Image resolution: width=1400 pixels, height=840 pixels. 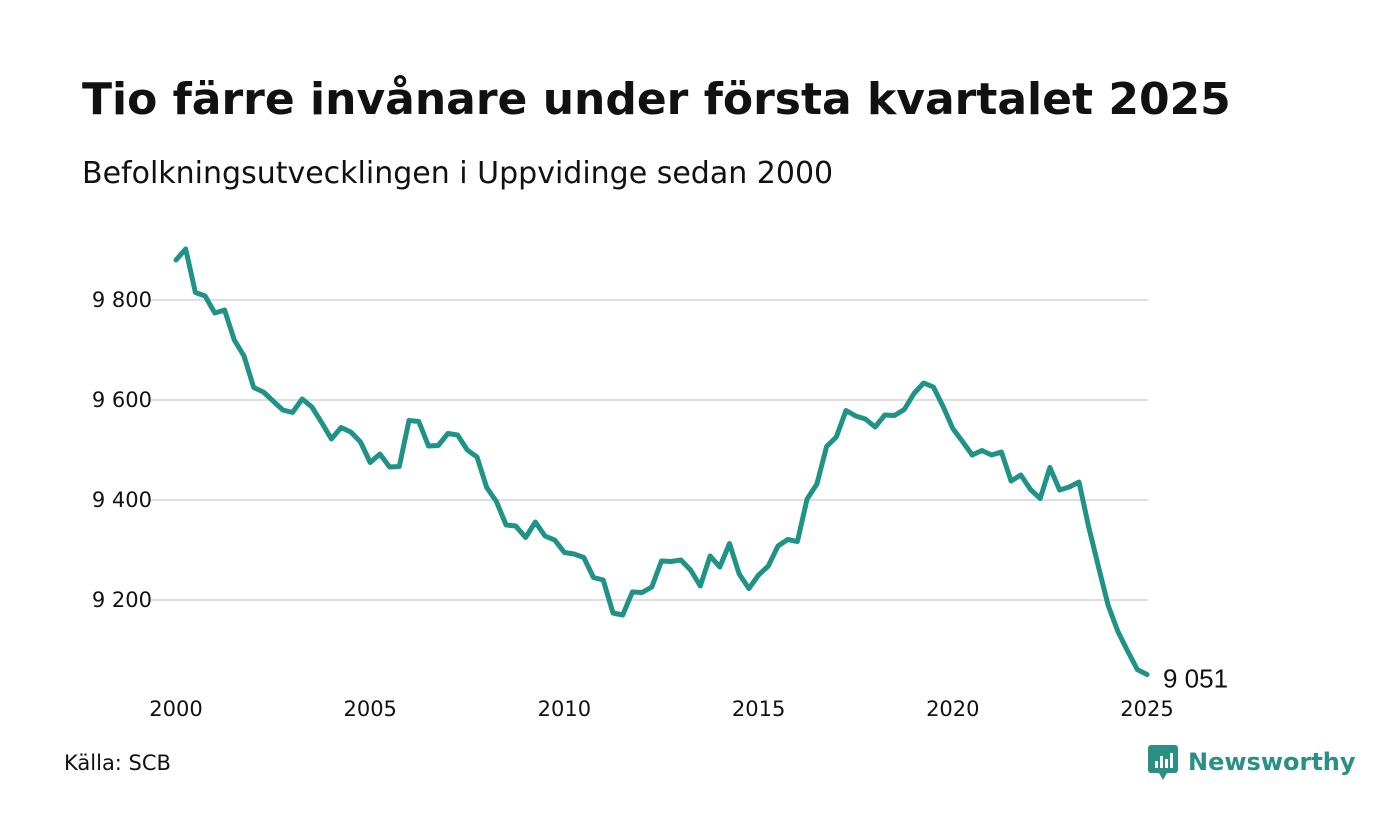 I want to click on x-tick-label: 2005, so click(x=369, y=709).